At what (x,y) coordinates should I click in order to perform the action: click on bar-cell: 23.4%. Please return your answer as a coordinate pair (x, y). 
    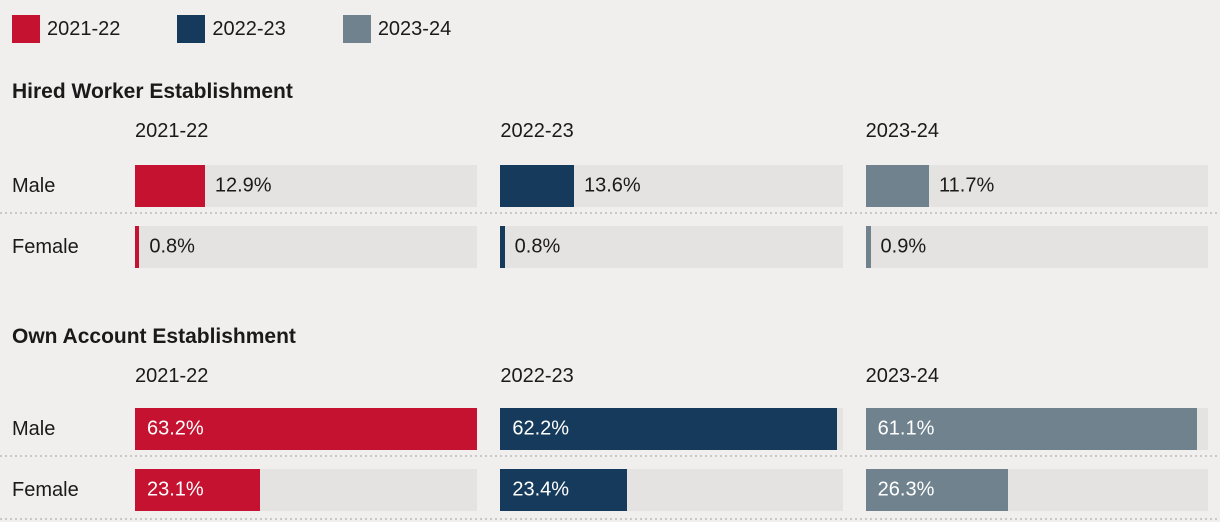
    Looking at the image, I should click on (671, 490).